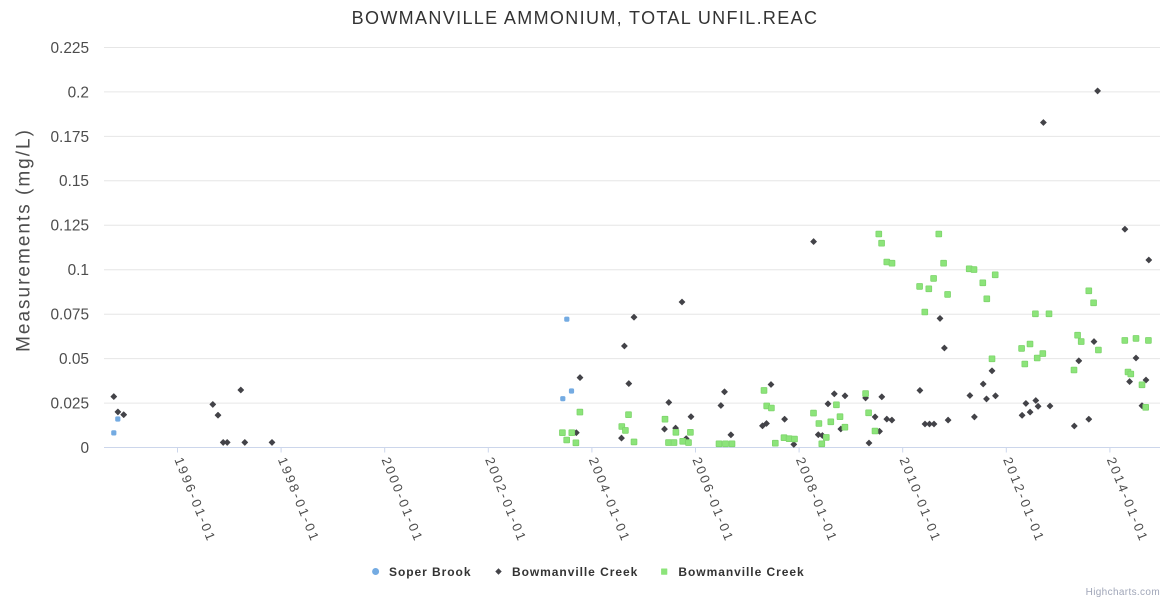 This screenshot has height=605, width=1170. Describe the element at coordinates (74, 181) in the screenshot. I see `svg-text: 0.15` at that location.